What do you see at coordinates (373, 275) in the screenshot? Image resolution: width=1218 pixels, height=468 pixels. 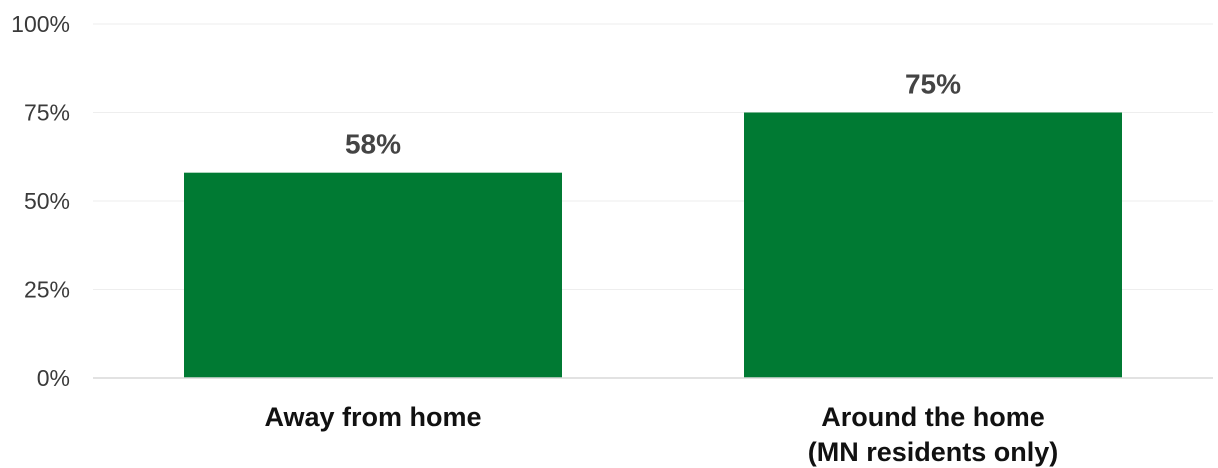 I see `bar` at bounding box center [373, 275].